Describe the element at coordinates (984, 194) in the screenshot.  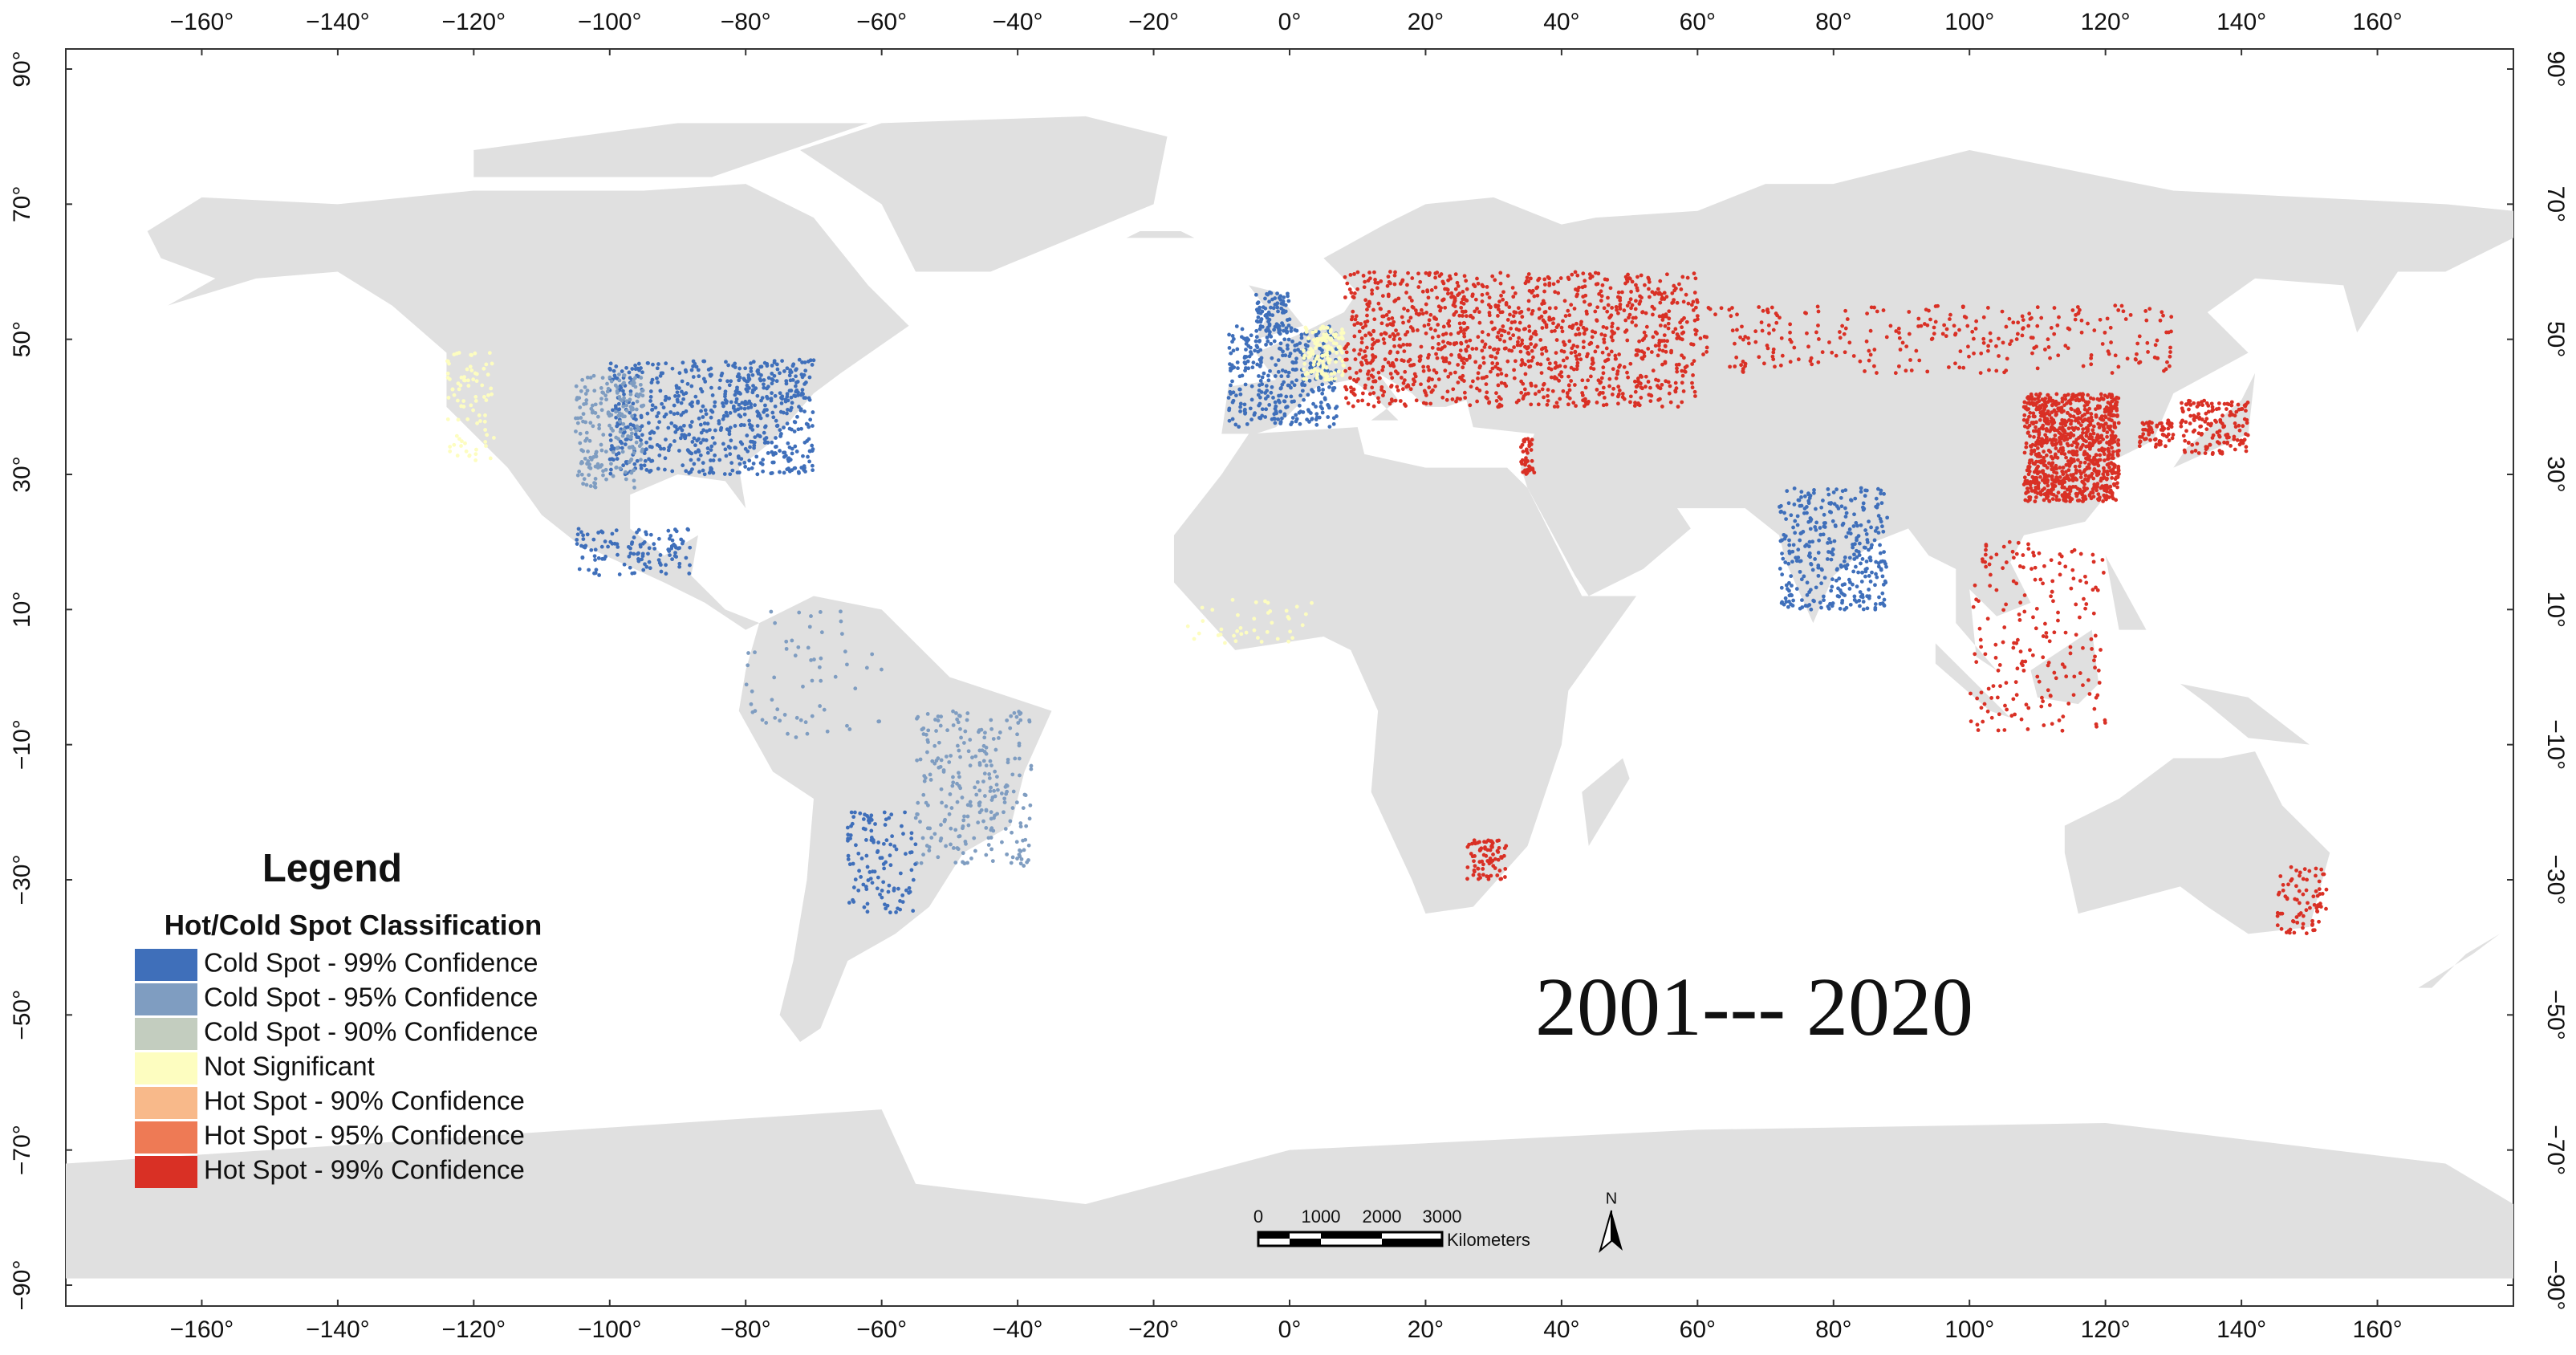
I see `landmass` at that location.